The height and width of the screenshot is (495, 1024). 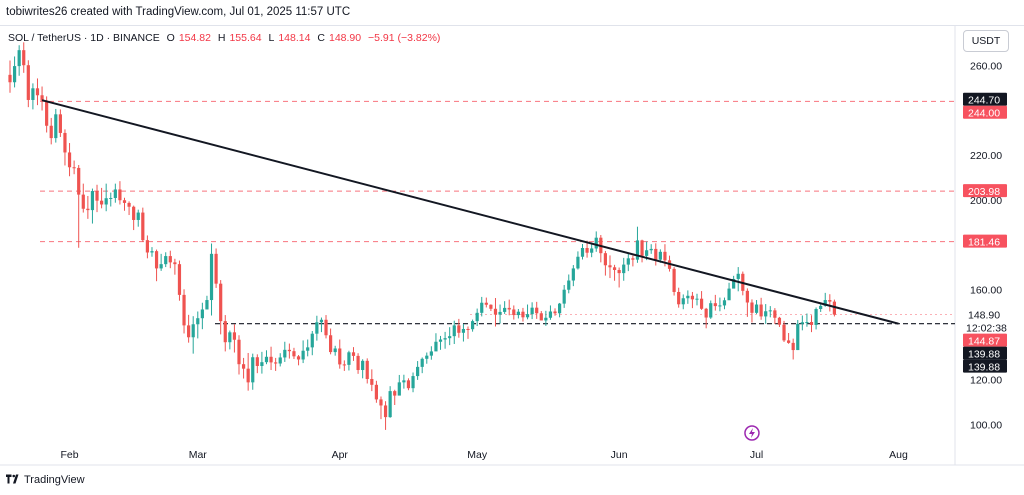 What do you see at coordinates (986, 66) in the screenshot?
I see `y-tick-label: 260.00` at bounding box center [986, 66].